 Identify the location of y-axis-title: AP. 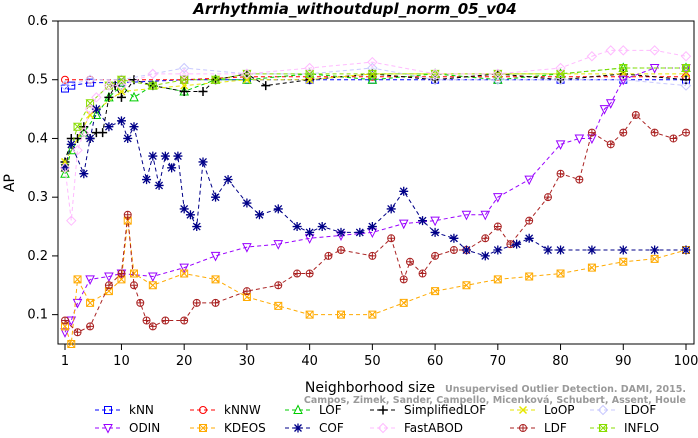
(10, 183).